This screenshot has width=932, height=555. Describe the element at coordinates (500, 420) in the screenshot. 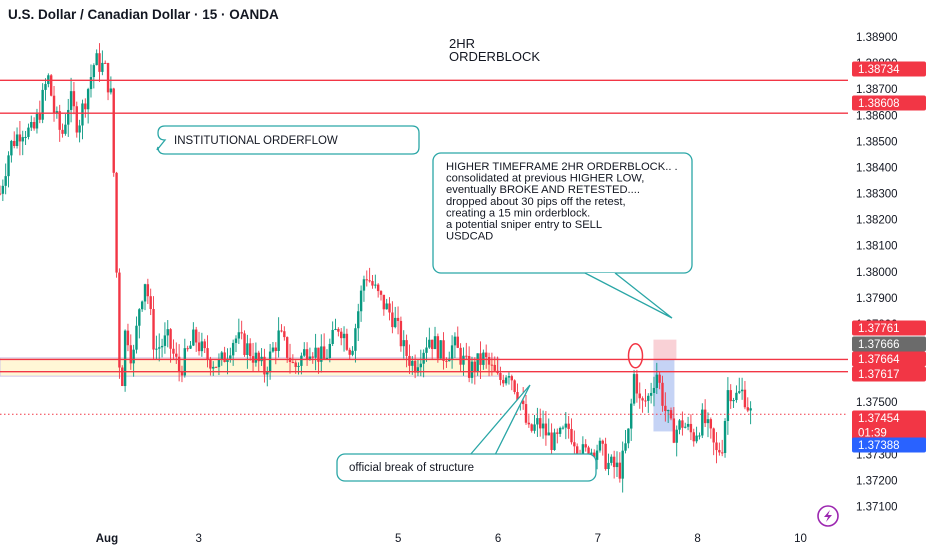

I see `break-pointer` at that location.